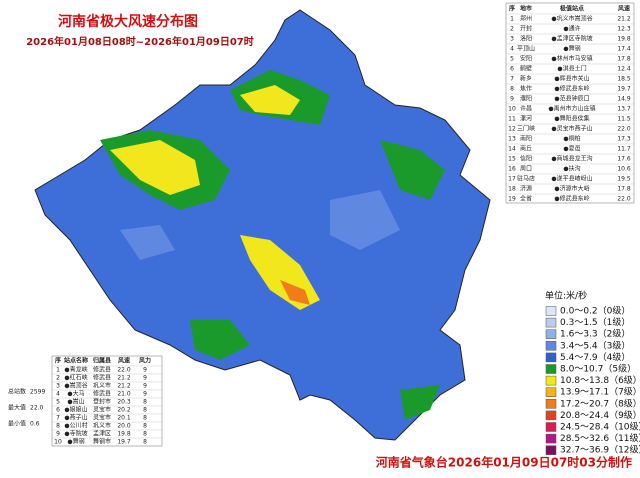 This screenshot has height=478, width=640. What do you see at coordinates (526, 189) in the screenshot?
I see `table-cell: 济源` at bounding box center [526, 189].